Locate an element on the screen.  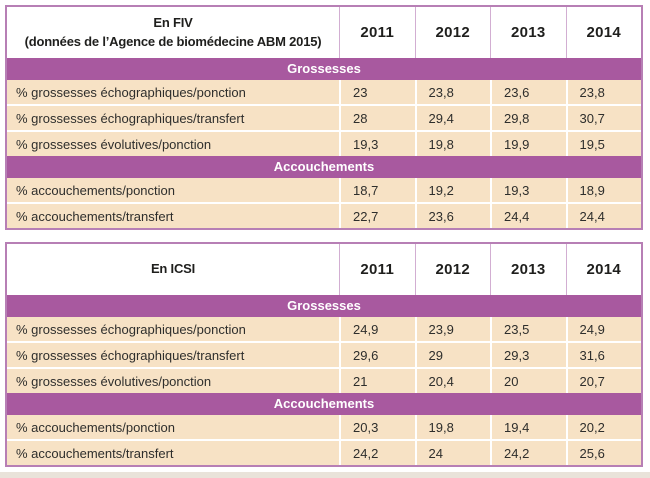
fiv-year-header-2014: 2014 is located at coordinates (603, 32).